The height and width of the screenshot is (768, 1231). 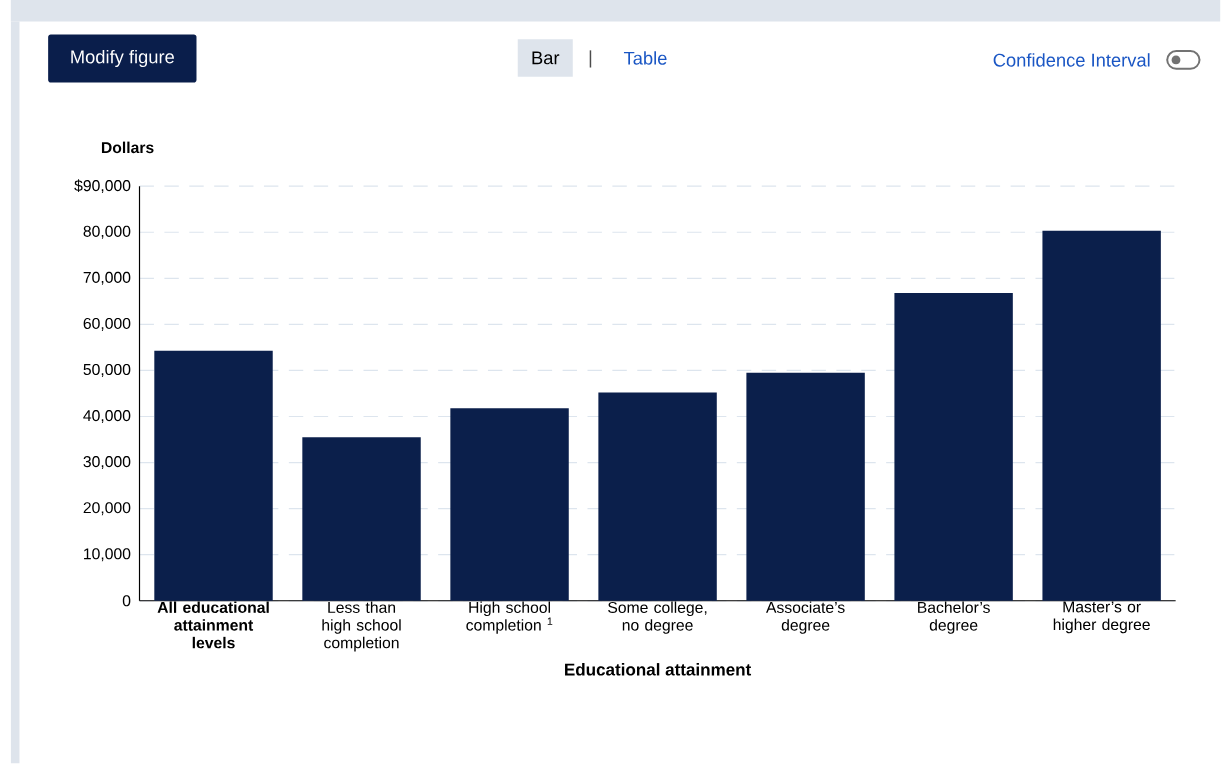 I want to click on x-tick-label: Bachelor’s degree, so click(x=954, y=617).